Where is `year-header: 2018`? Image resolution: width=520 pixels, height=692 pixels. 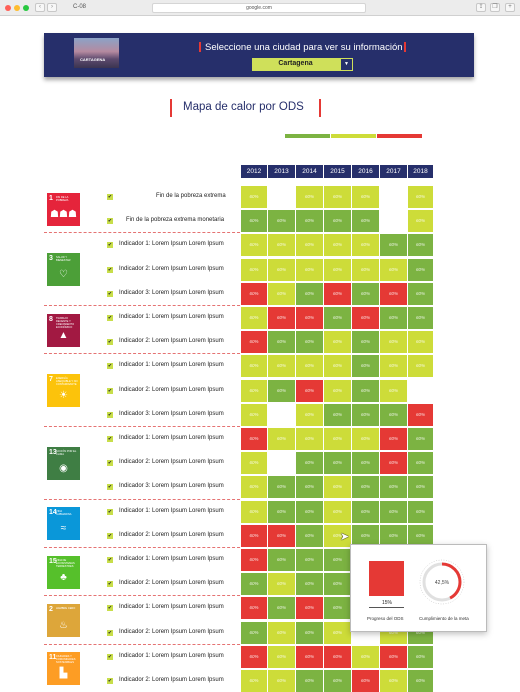
year-header: 2018 is located at coordinates (420, 171).